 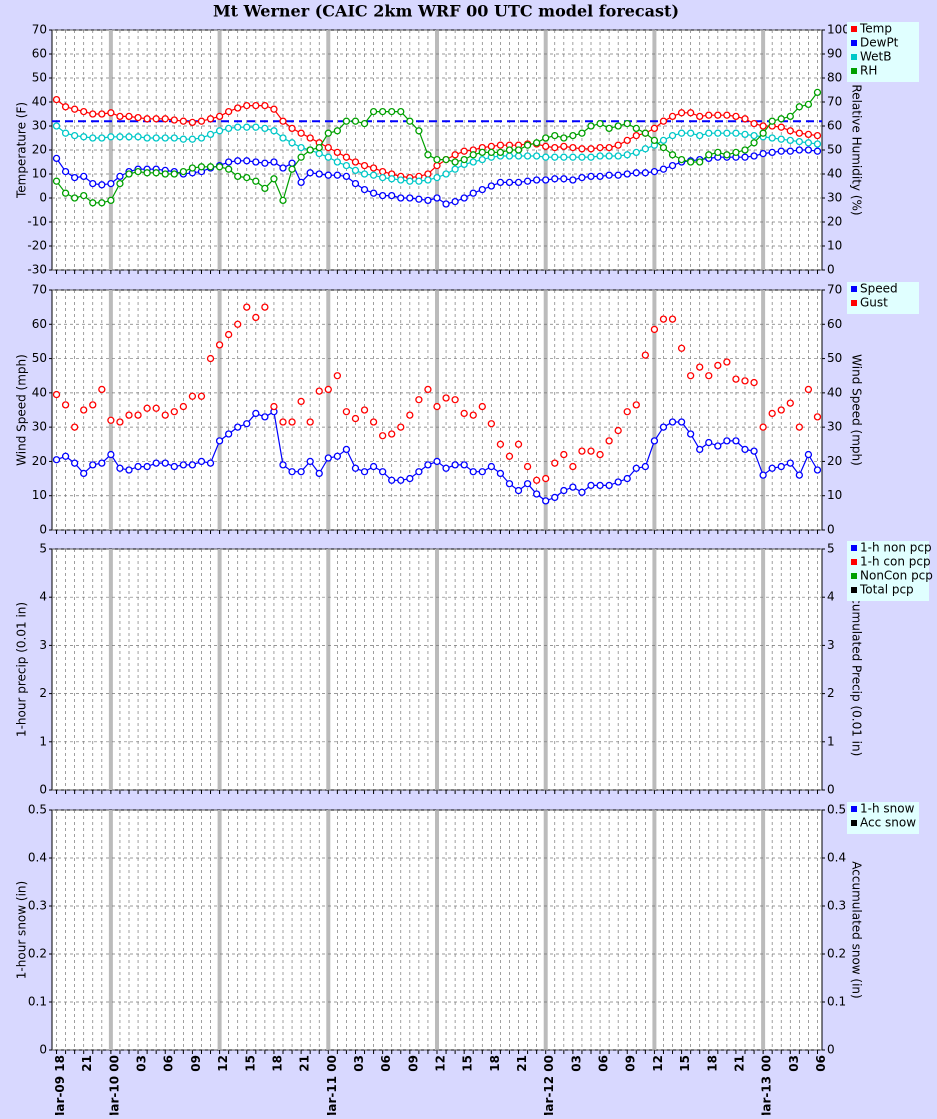 What do you see at coordinates (658, 1063) in the screenshot?
I see `x-tick-label: 12` at bounding box center [658, 1063].